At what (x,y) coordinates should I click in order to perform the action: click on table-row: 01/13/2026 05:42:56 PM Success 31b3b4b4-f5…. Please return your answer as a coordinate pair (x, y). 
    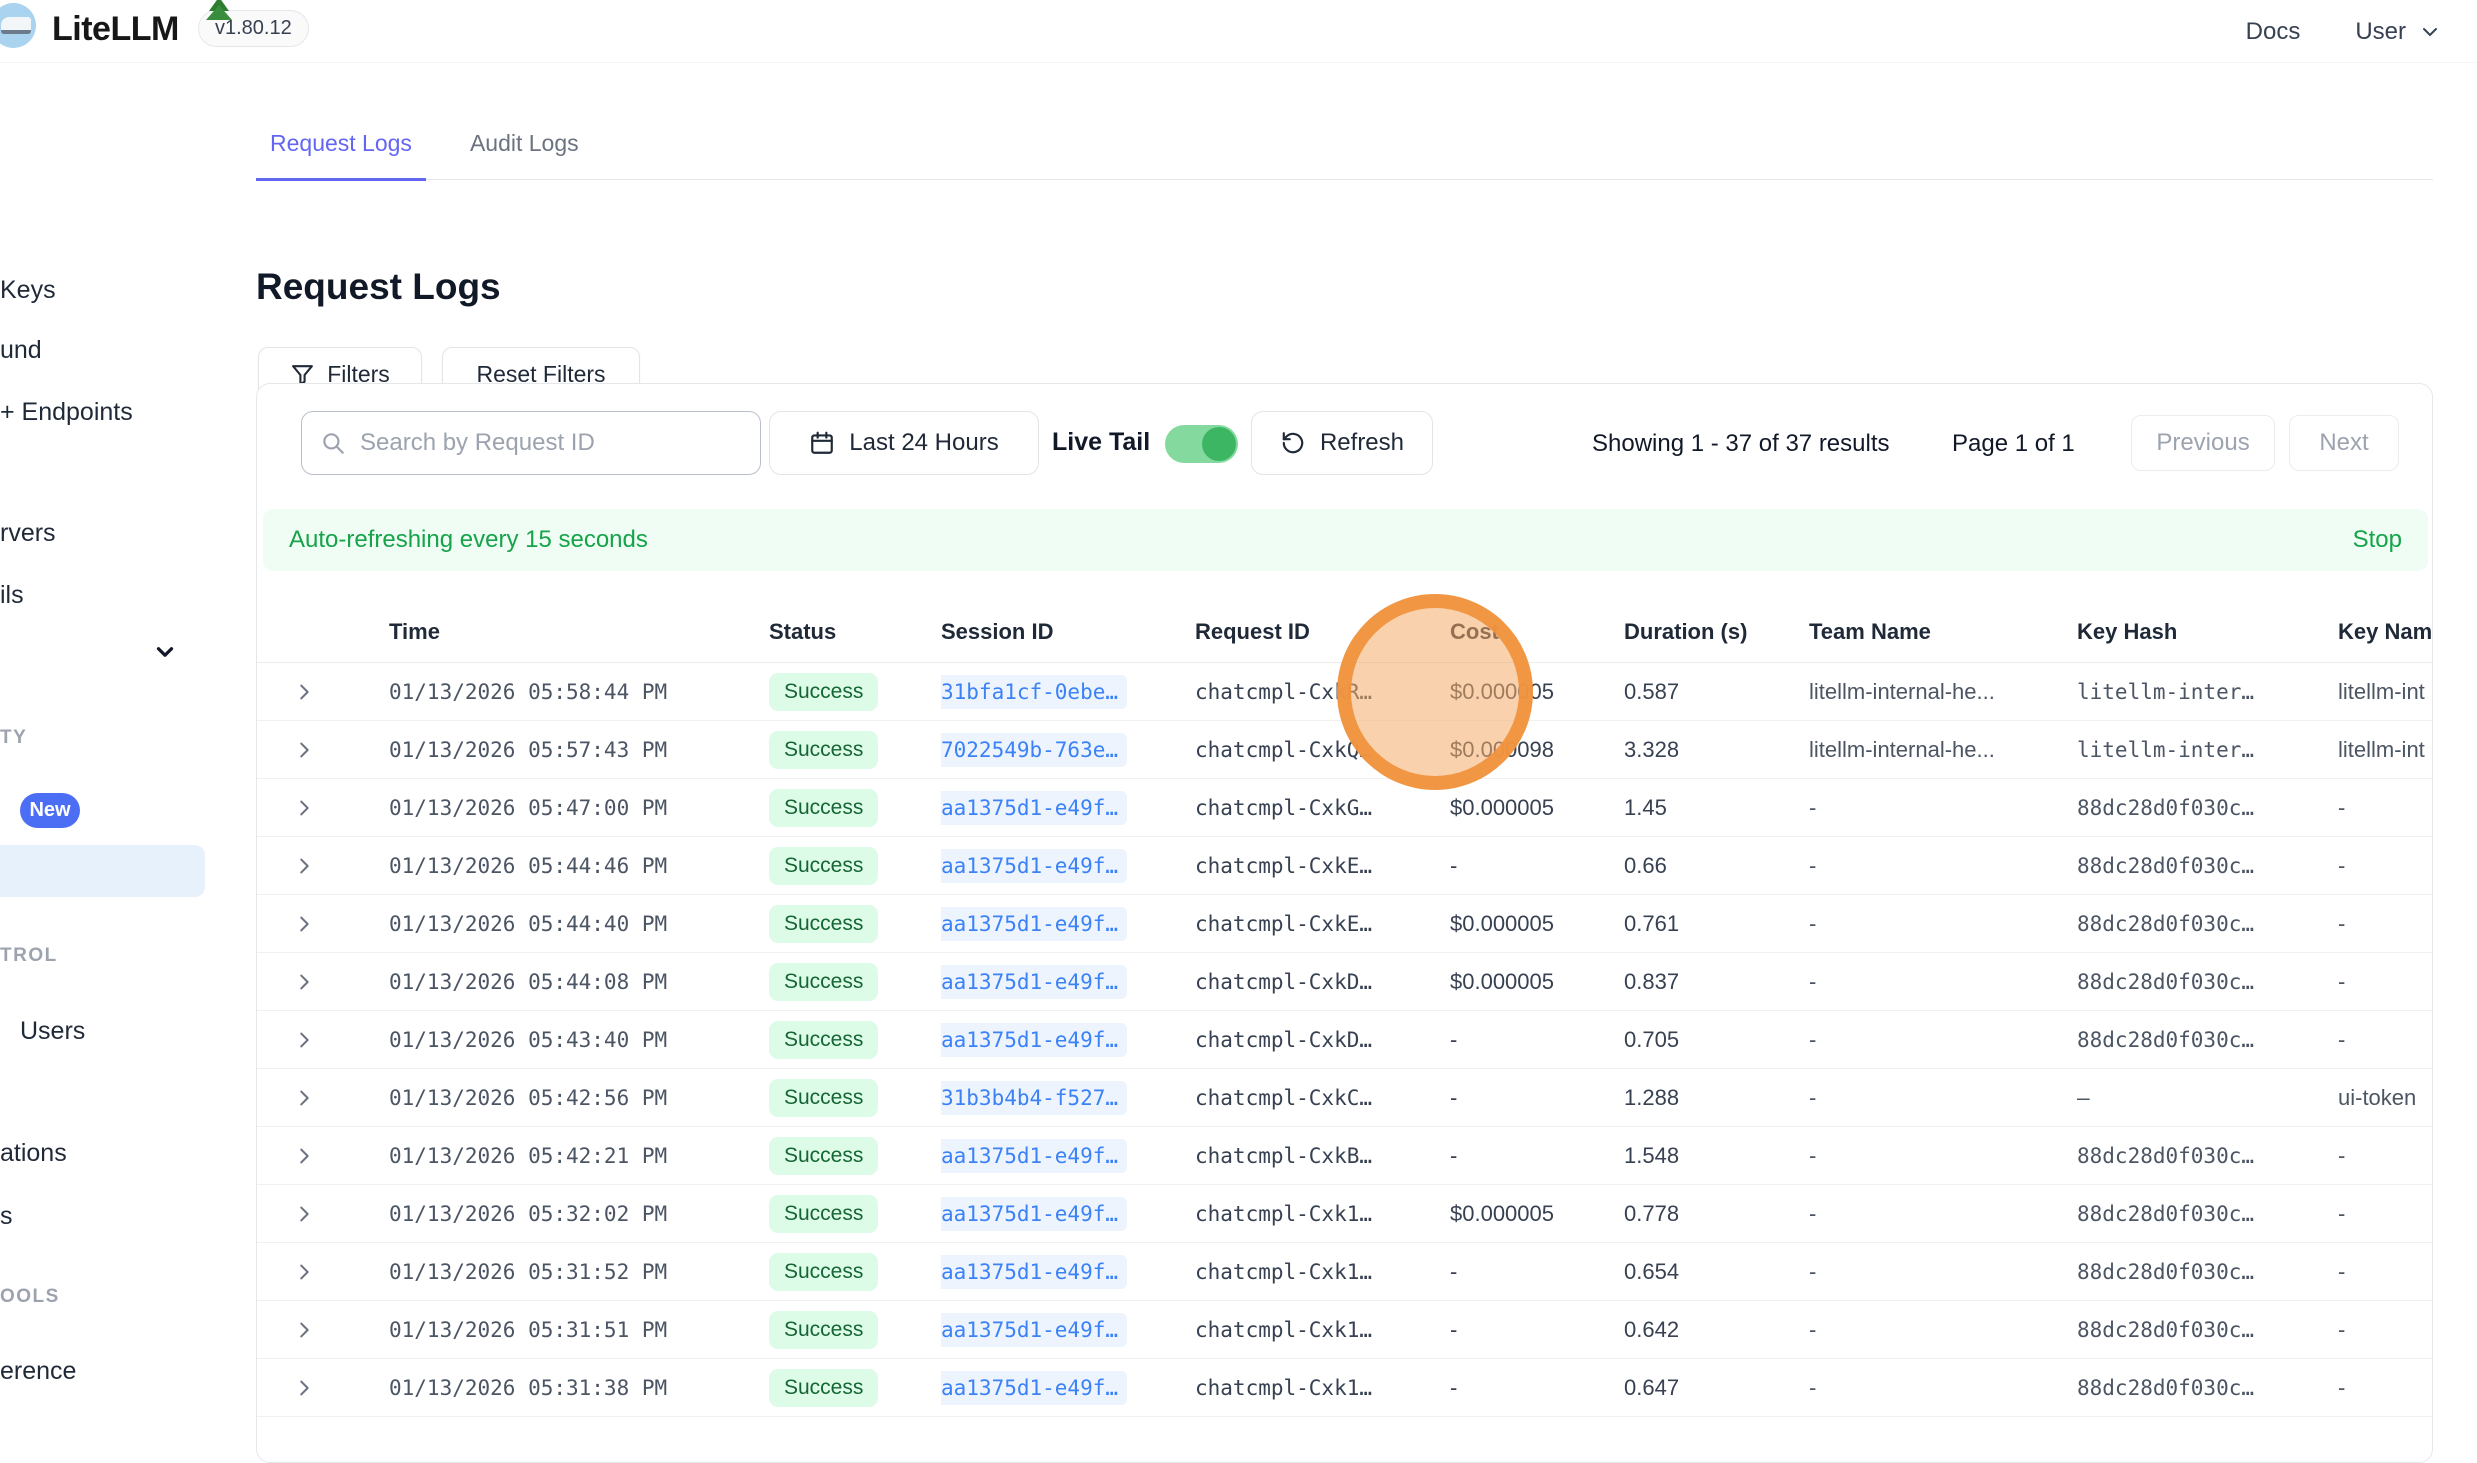
    Looking at the image, I should click on (1344, 1098).